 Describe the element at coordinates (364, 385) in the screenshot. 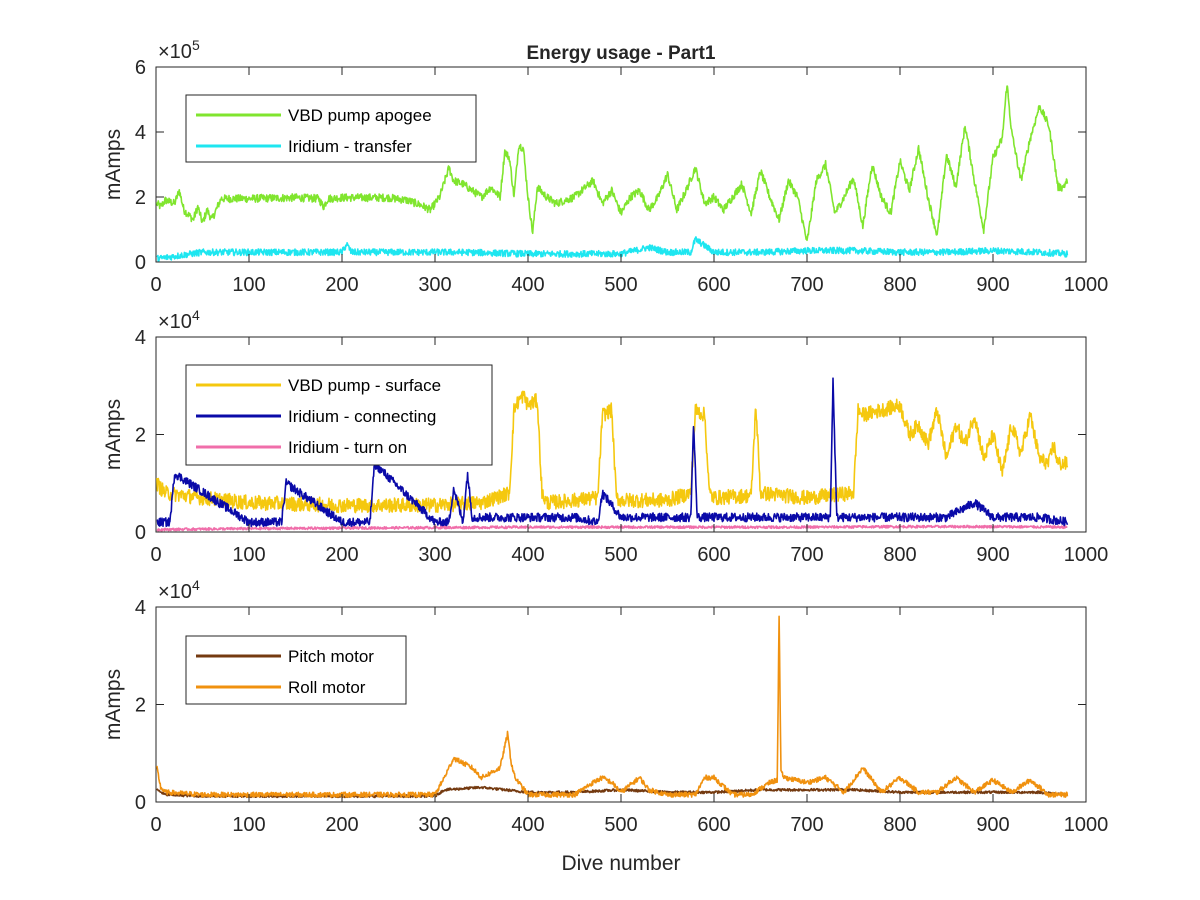

I see `legend-label: VBD pump - surface` at that location.